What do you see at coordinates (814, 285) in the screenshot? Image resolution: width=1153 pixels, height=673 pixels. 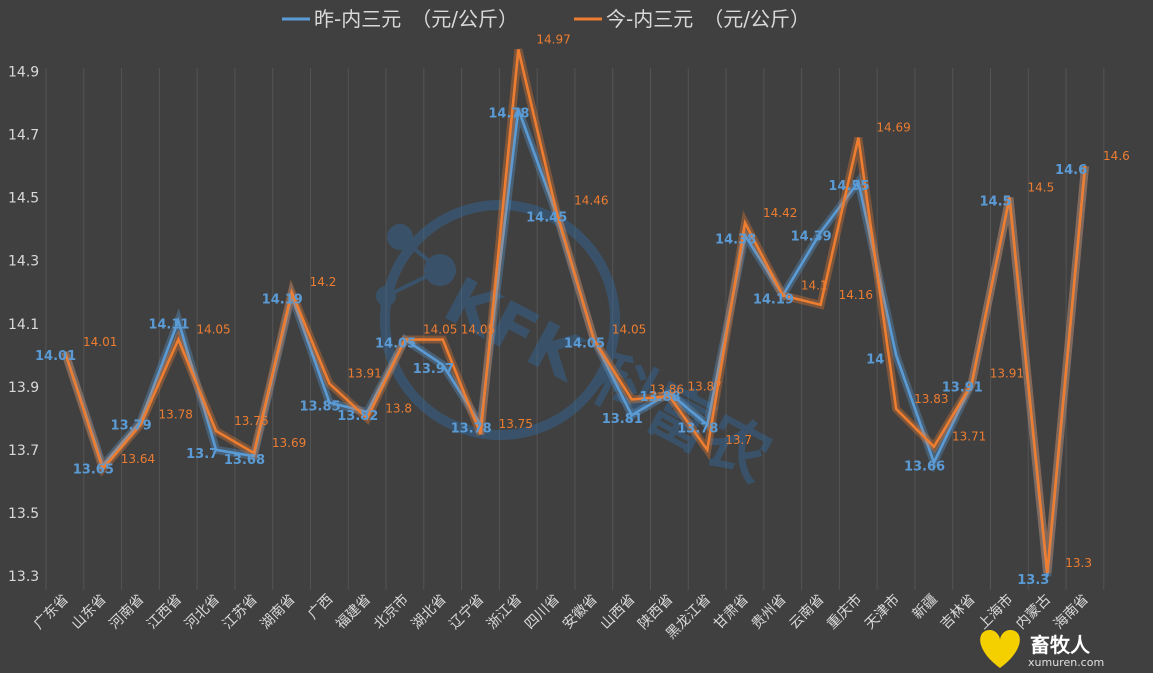 I see `data-label: 14.1` at bounding box center [814, 285].